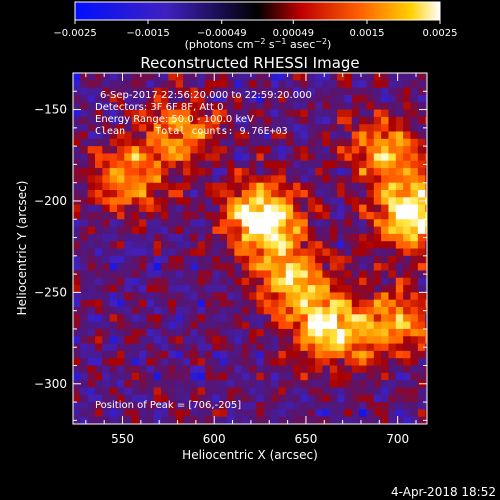  I want to click on y-tick-label: −200, so click(50, 201).